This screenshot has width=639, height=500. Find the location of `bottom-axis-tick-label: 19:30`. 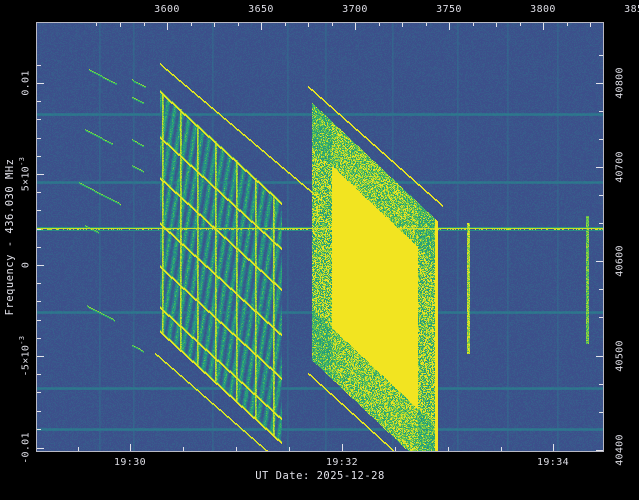

bottom-axis-tick-label: 19:30 is located at coordinates (130, 462).